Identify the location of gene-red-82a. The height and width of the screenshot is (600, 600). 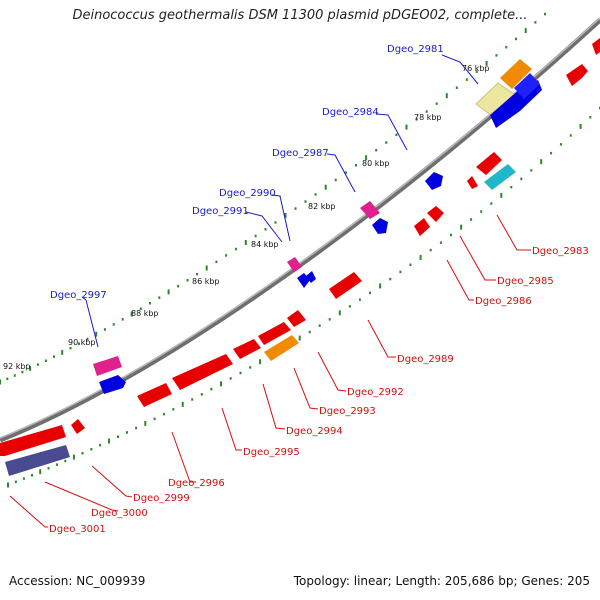
(435, 214).